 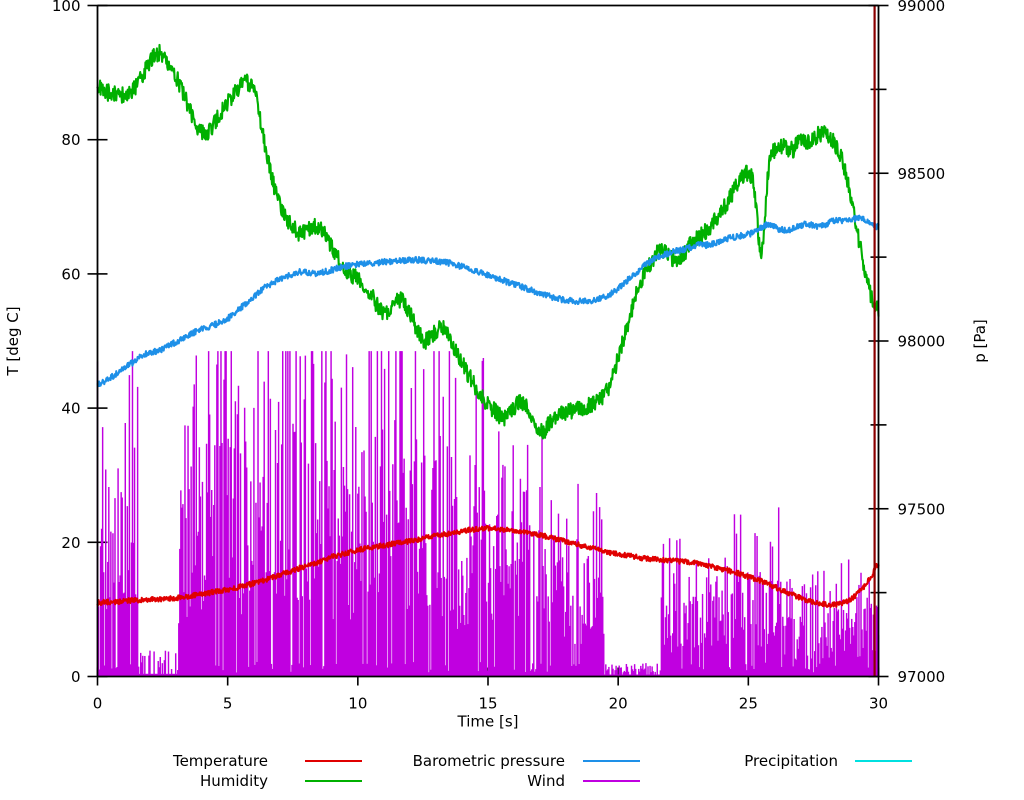 What do you see at coordinates (488, 722) in the screenshot?
I see `x-axis-title: Time [s]` at bounding box center [488, 722].